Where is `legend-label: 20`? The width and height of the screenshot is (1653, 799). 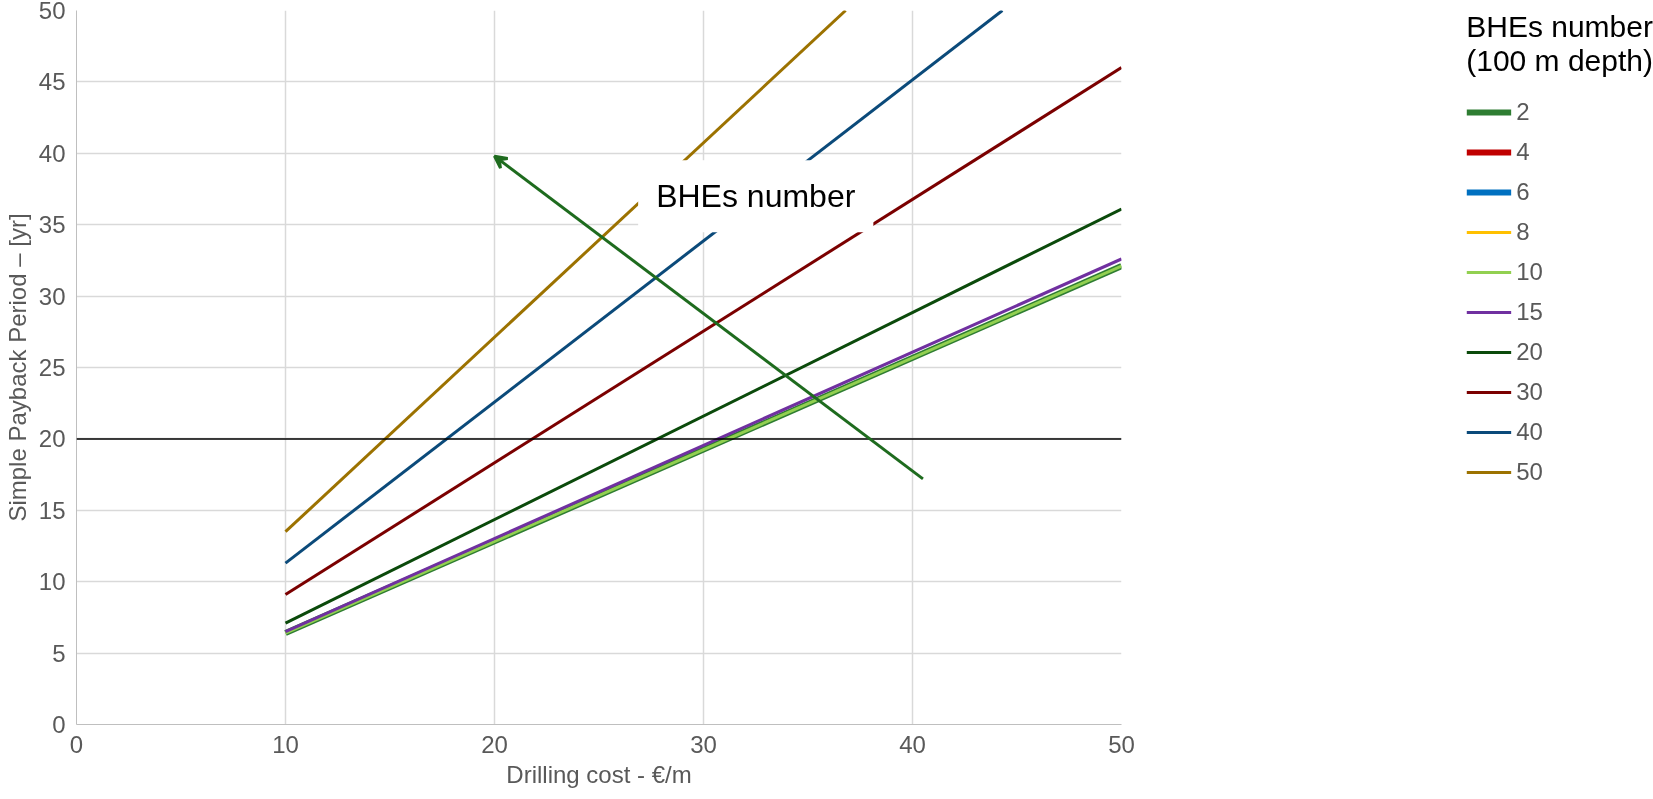
legend-label: 20 is located at coordinates (1529, 352).